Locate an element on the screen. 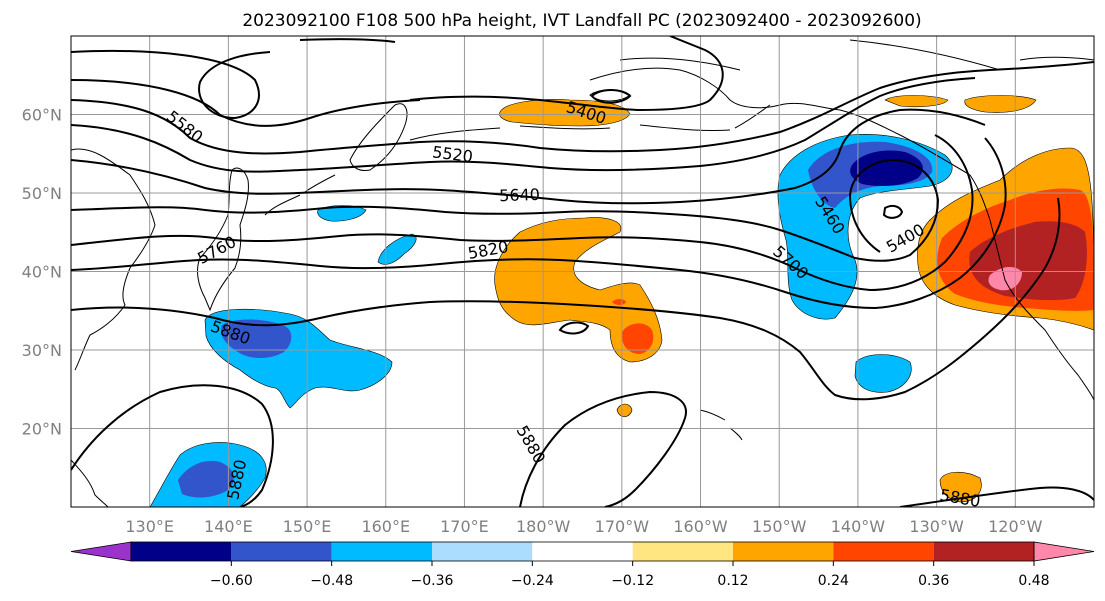 The image size is (1105, 601). colorbar-tick-label: 0.24 is located at coordinates (833, 581).